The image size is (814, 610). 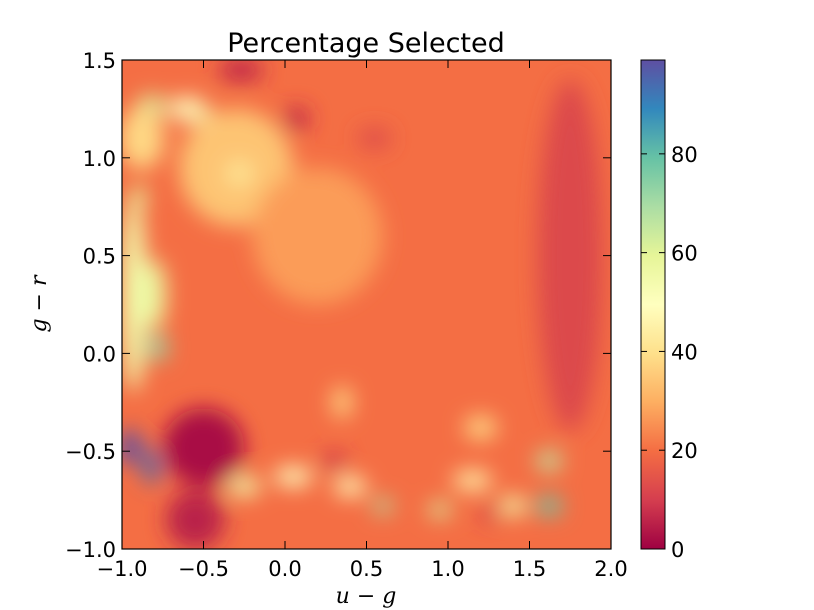 What do you see at coordinates (203, 569) in the screenshot?
I see `x-tick-label: −0.5` at bounding box center [203, 569].